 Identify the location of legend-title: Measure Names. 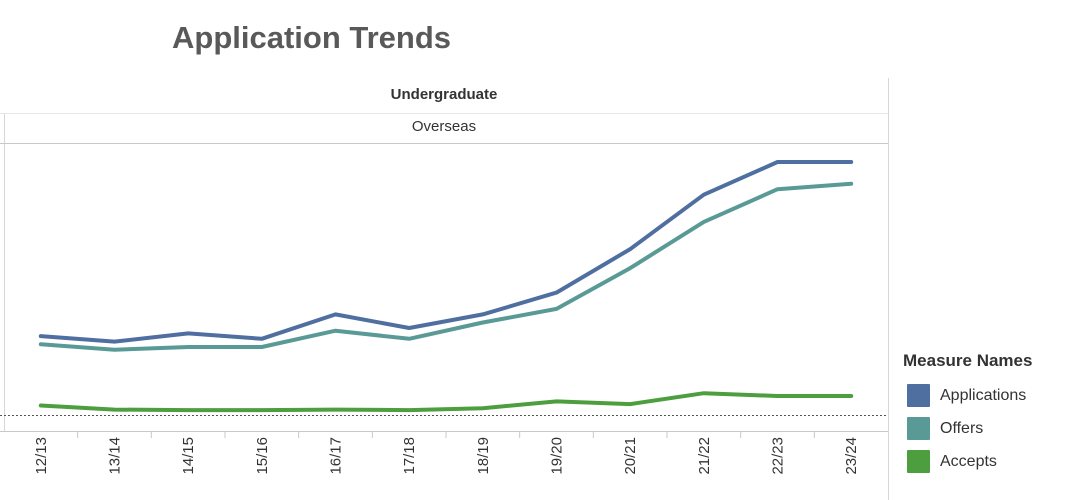
(968, 360).